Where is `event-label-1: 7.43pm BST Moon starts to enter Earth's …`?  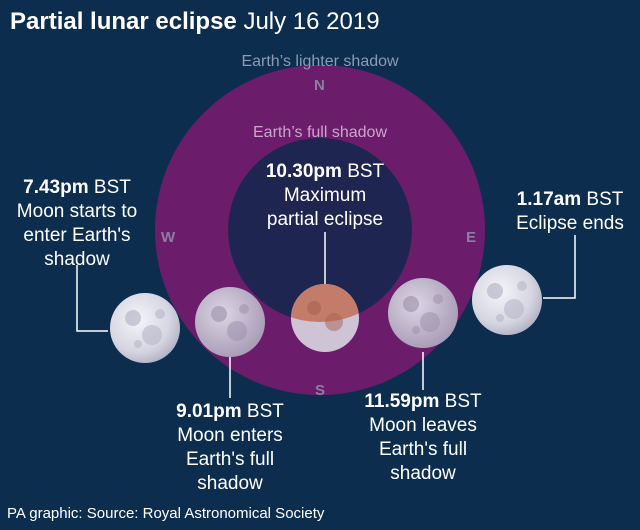 event-label-1: 7.43pm BST Moon starts to enter Earth's … is located at coordinates (77, 224).